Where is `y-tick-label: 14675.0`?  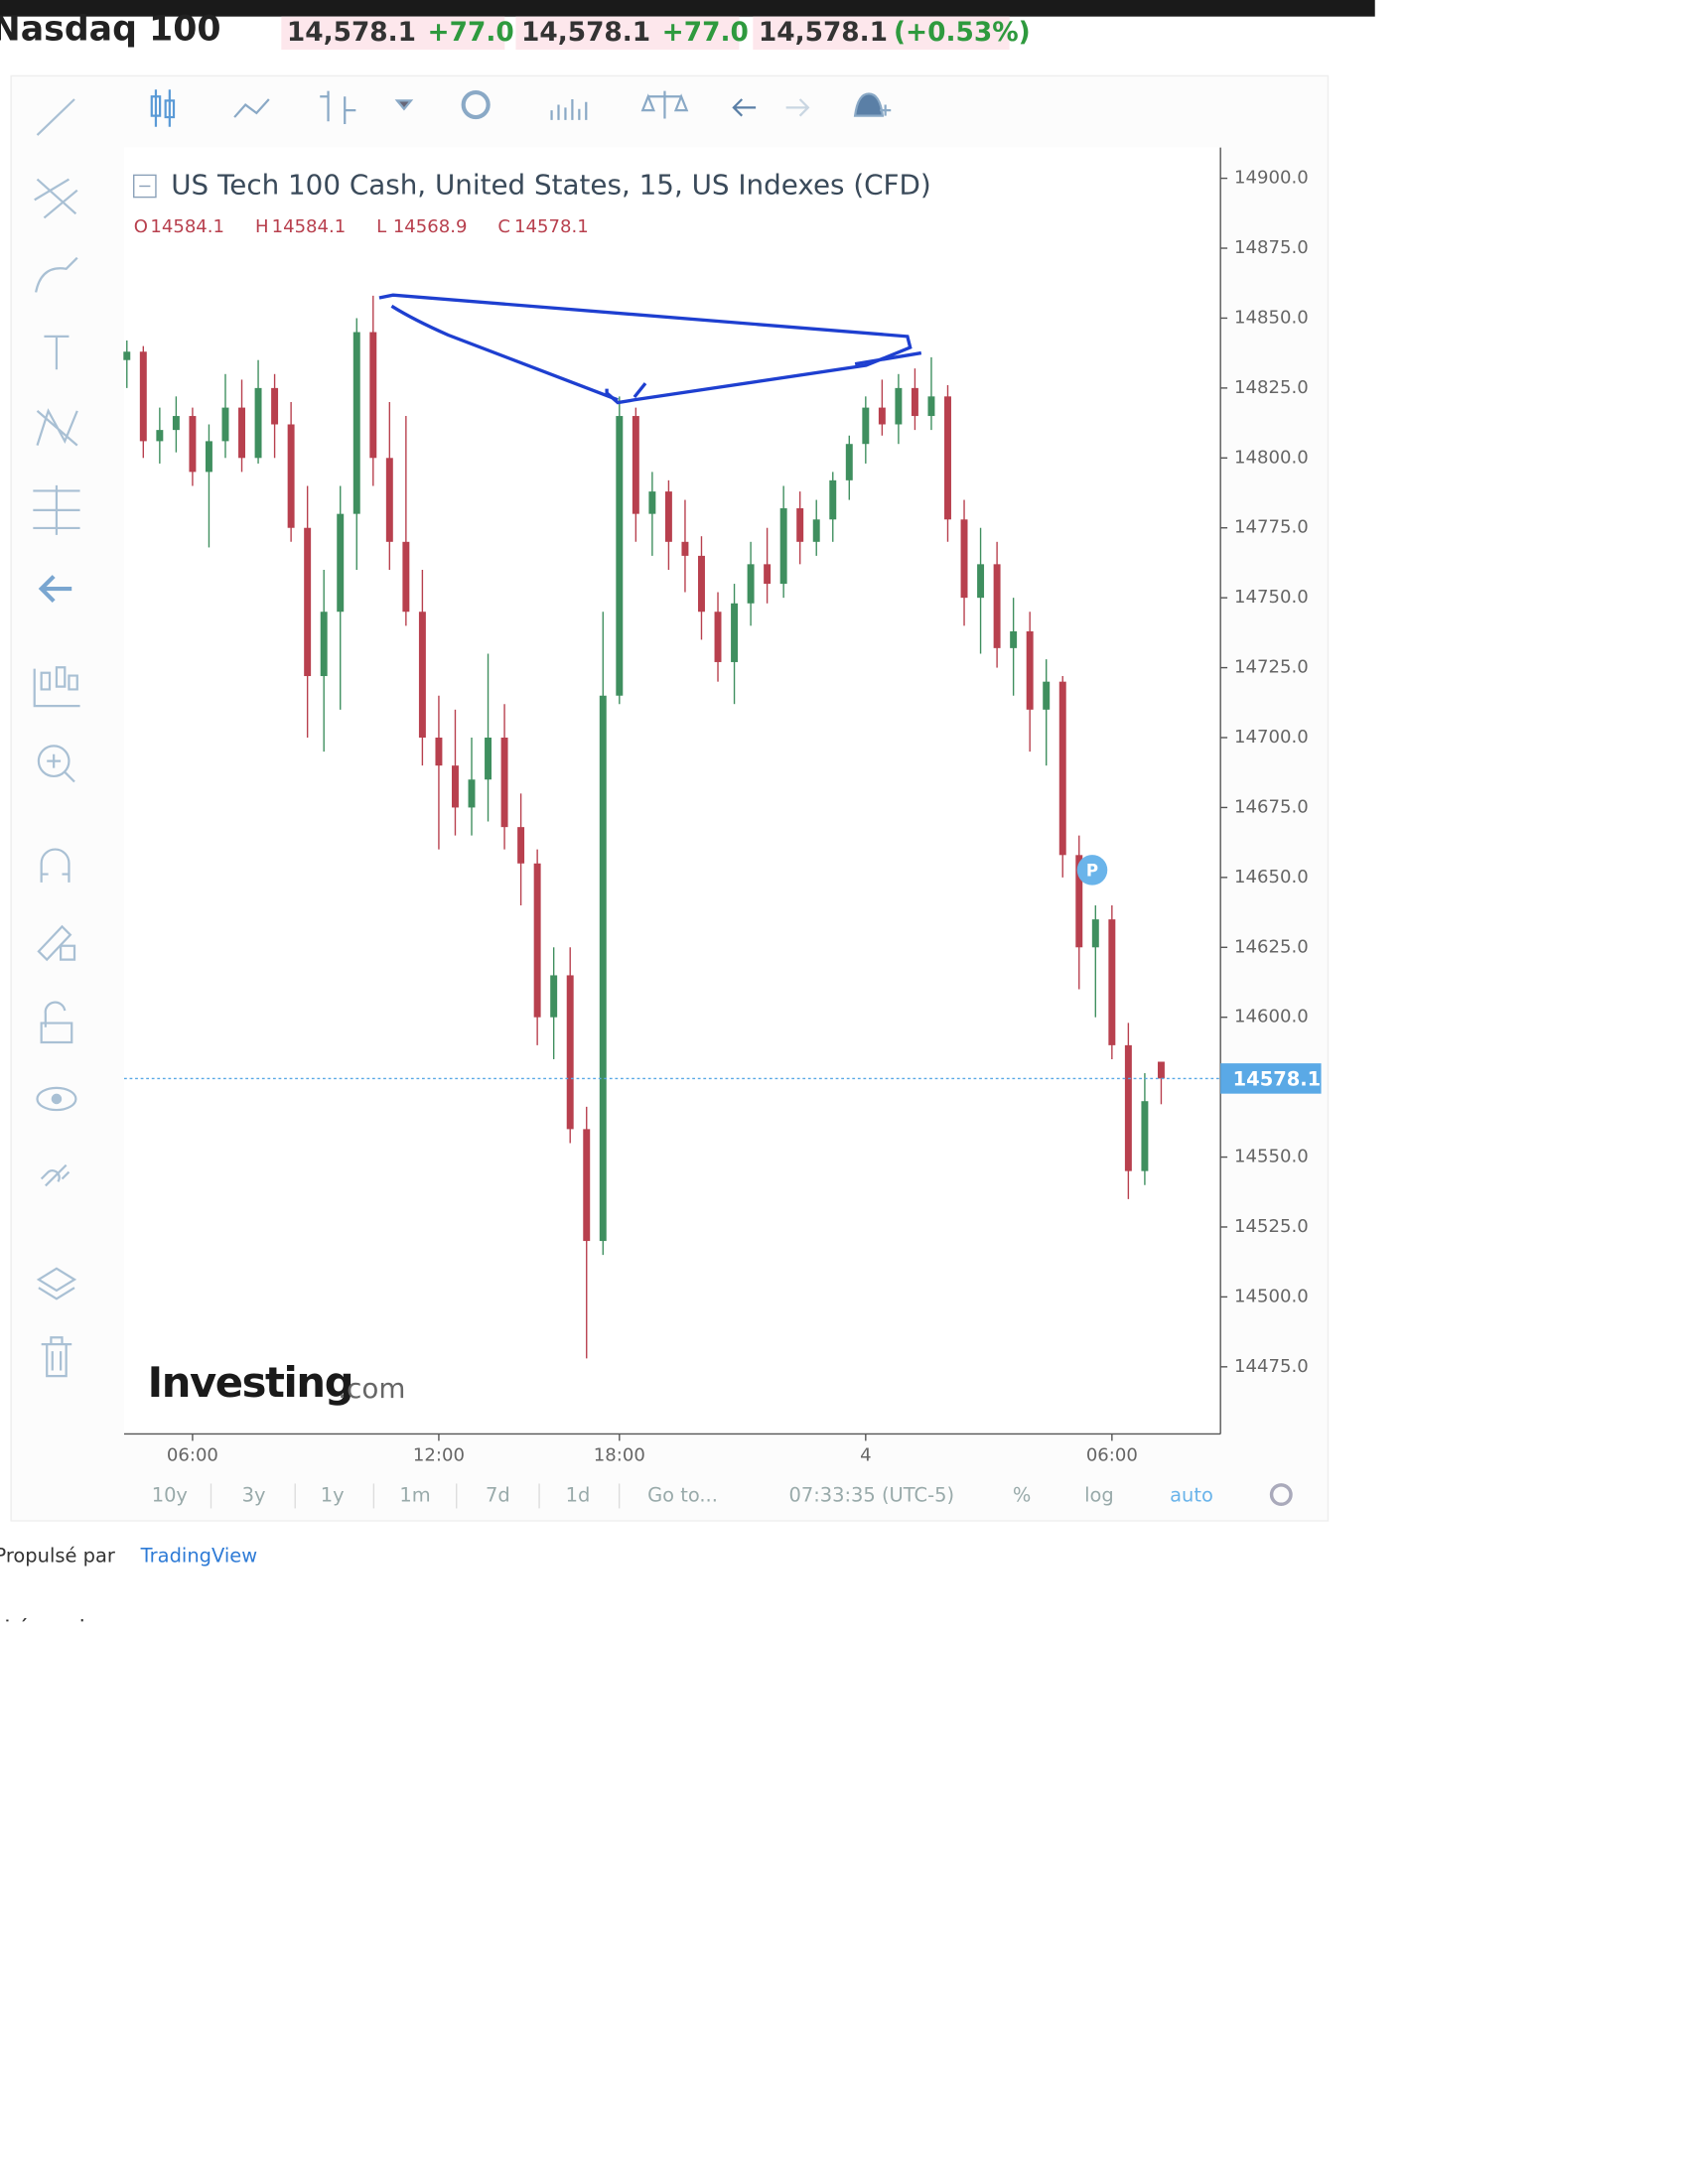 y-tick-label: 14675.0 is located at coordinates (1271, 806).